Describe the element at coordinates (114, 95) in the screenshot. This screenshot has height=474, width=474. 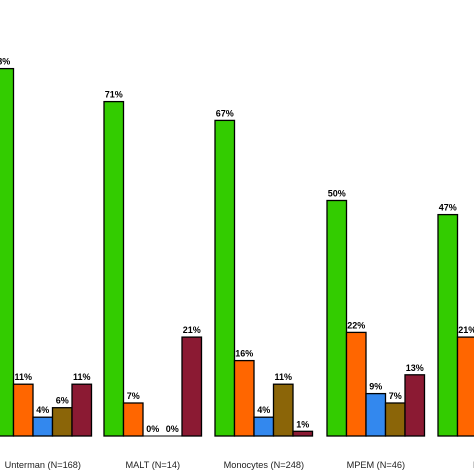
I see `data-label-1-0: 71%` at that location.